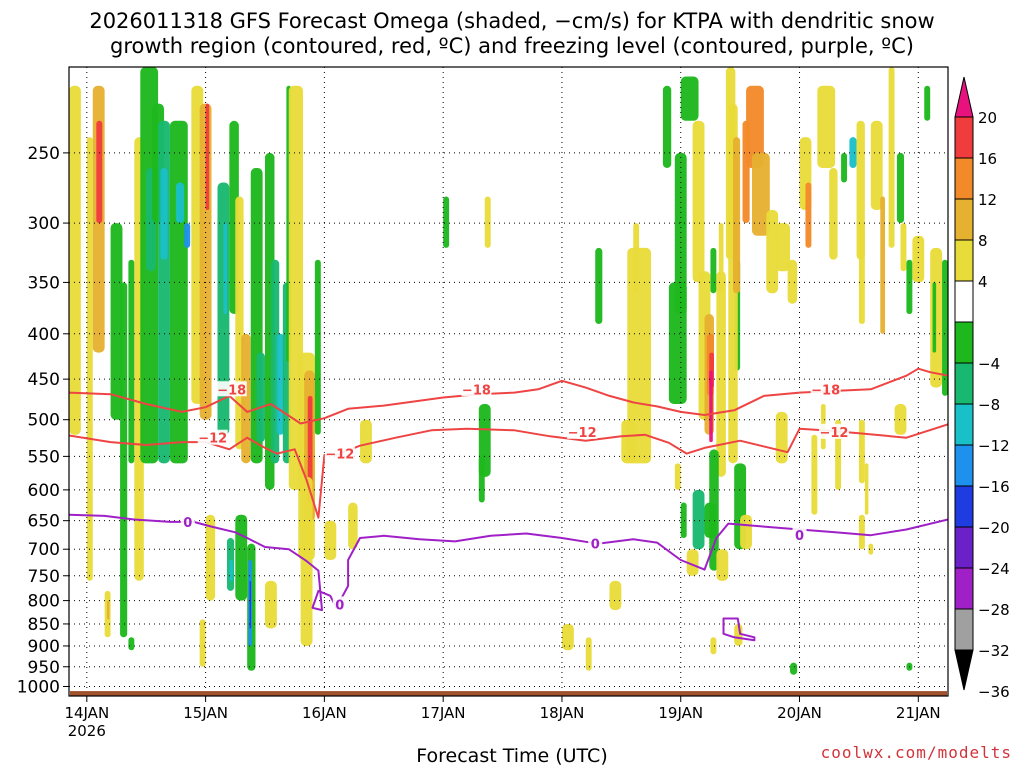  I want to click on contour-label-0-0: −18, so click(231, 390).